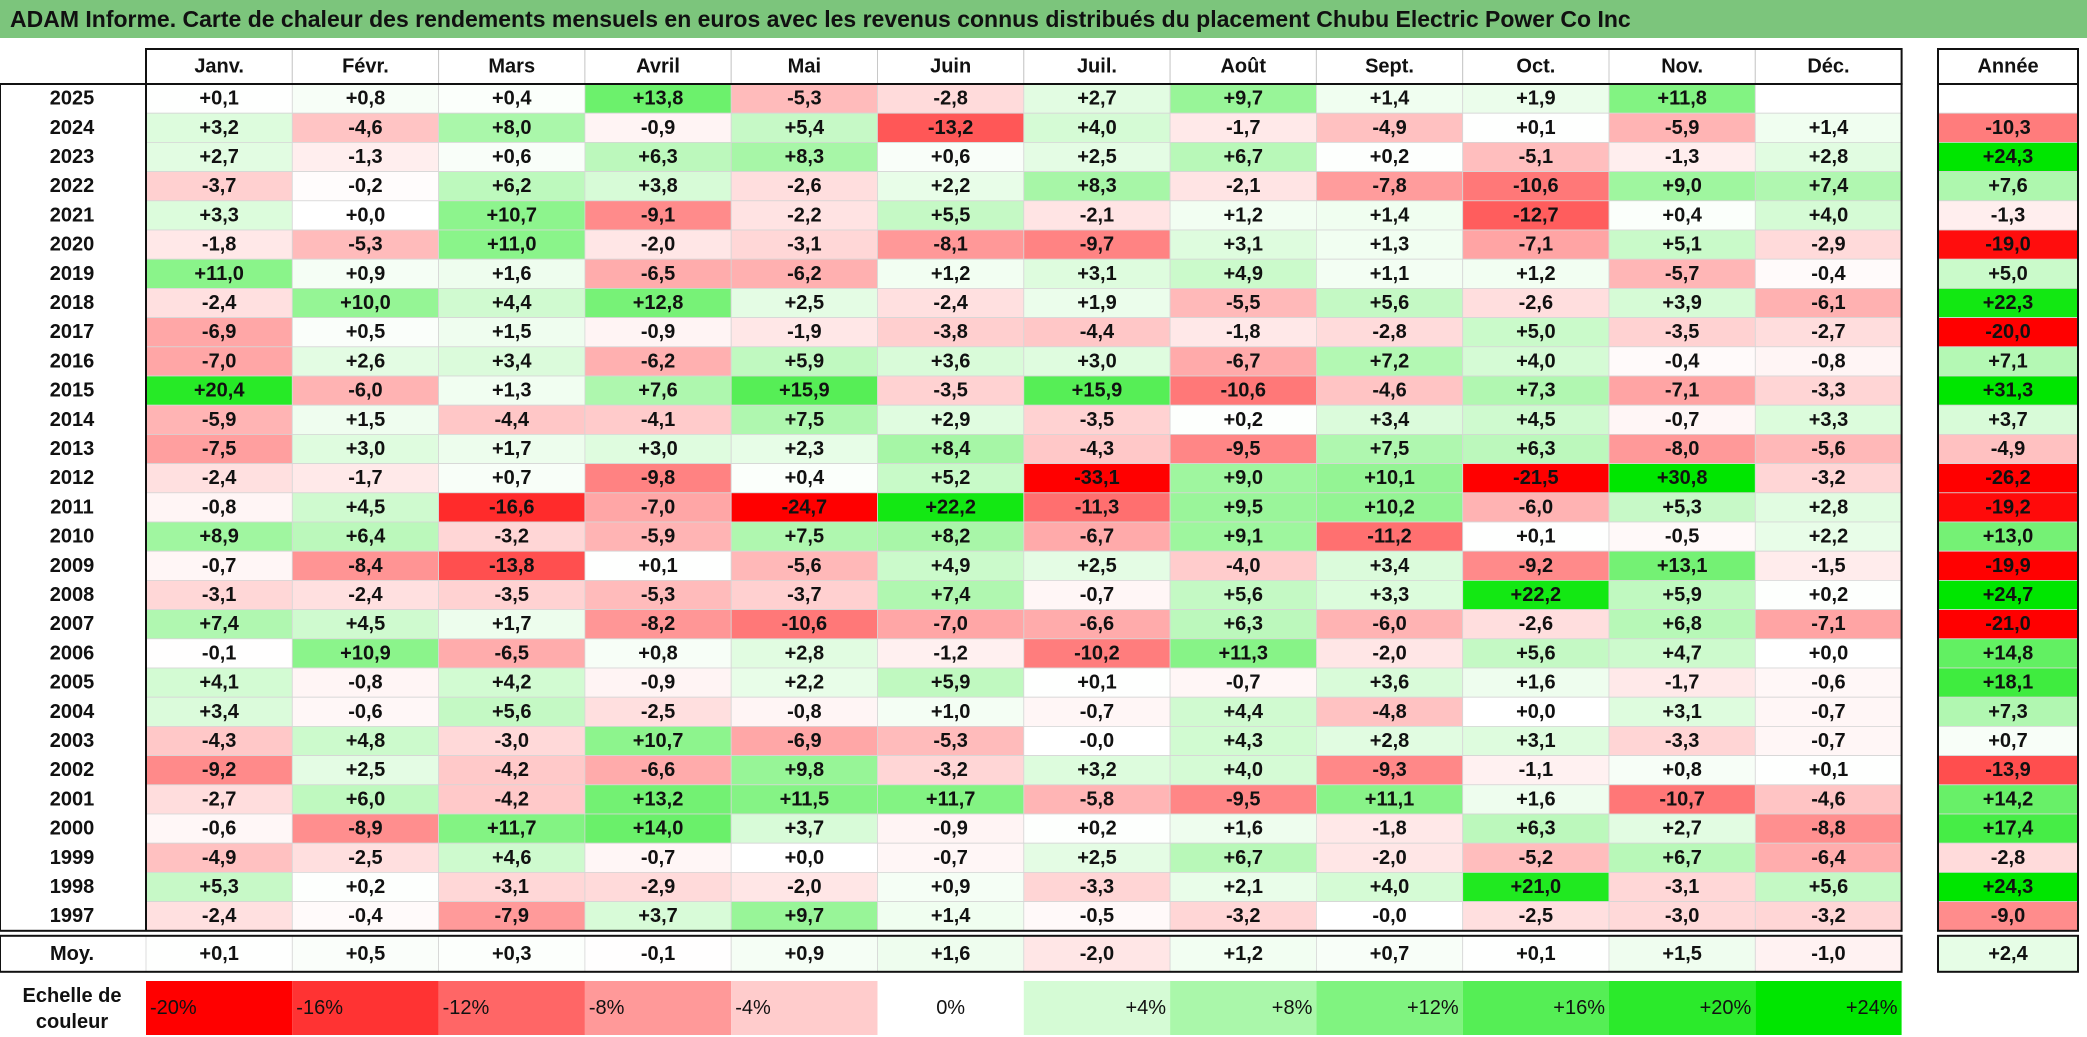  Describe the element at coordinates (365, 67) in the screenshot. I see `month-header-label: Févr.` at that location.